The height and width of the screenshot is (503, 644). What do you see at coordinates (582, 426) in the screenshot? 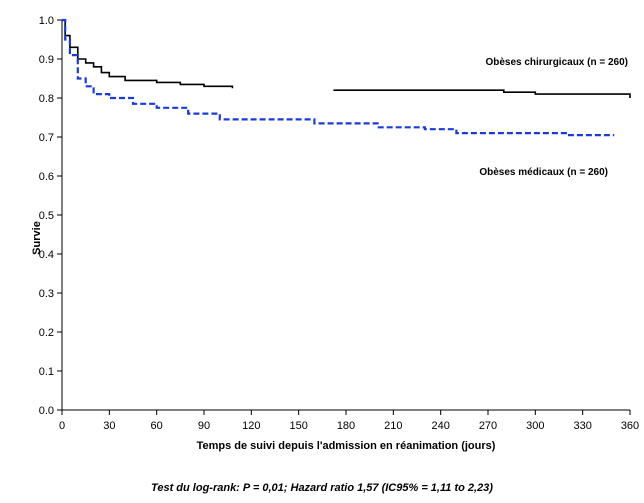
I see `x-tick-label: 330` at bounding box center [582, 426].